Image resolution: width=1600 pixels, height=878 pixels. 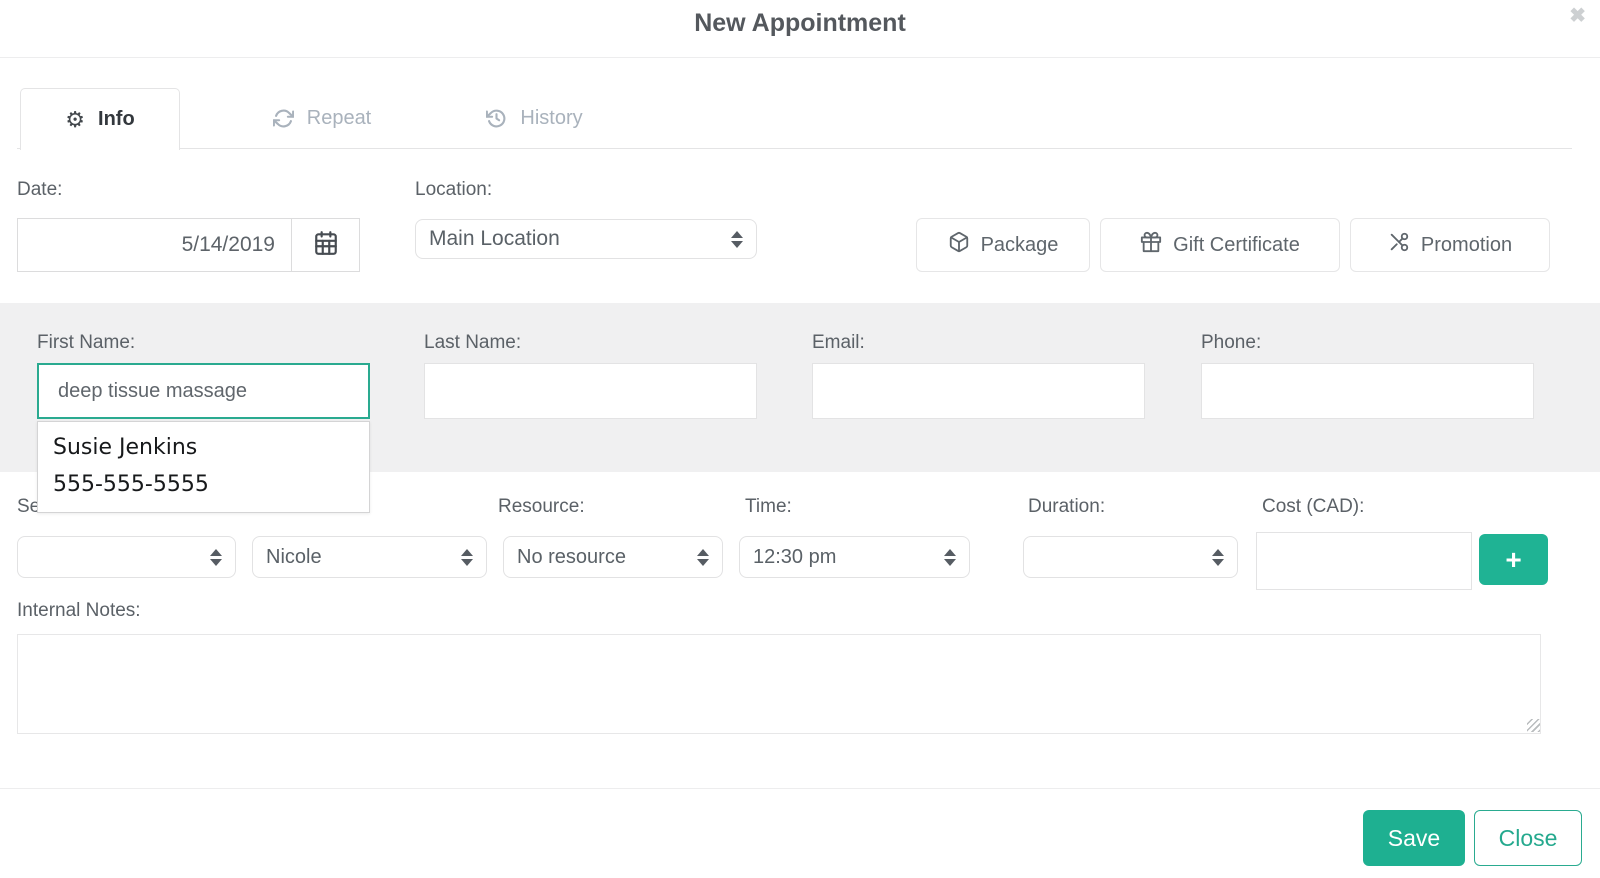 I want to click on service-select, so click(x=126, y=557).